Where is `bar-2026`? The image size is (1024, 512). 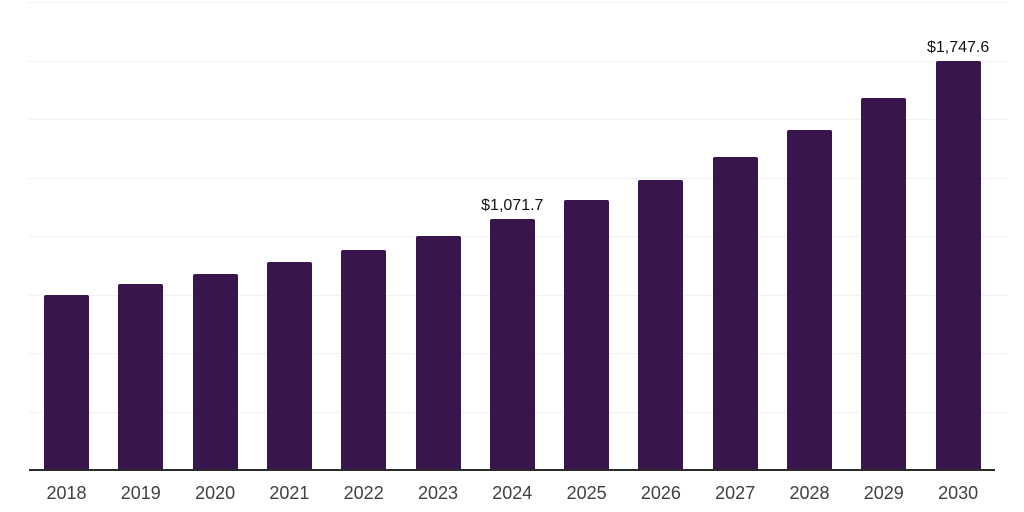
bar-2026 is located at coordinates (661, 325).